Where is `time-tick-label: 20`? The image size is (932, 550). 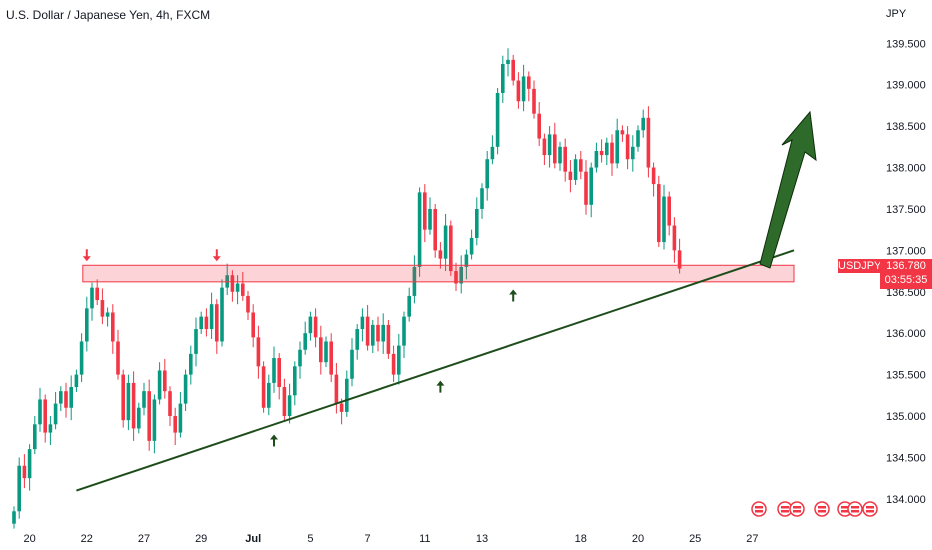
time-tick-label: 20 is located at coordinates (29, 539).